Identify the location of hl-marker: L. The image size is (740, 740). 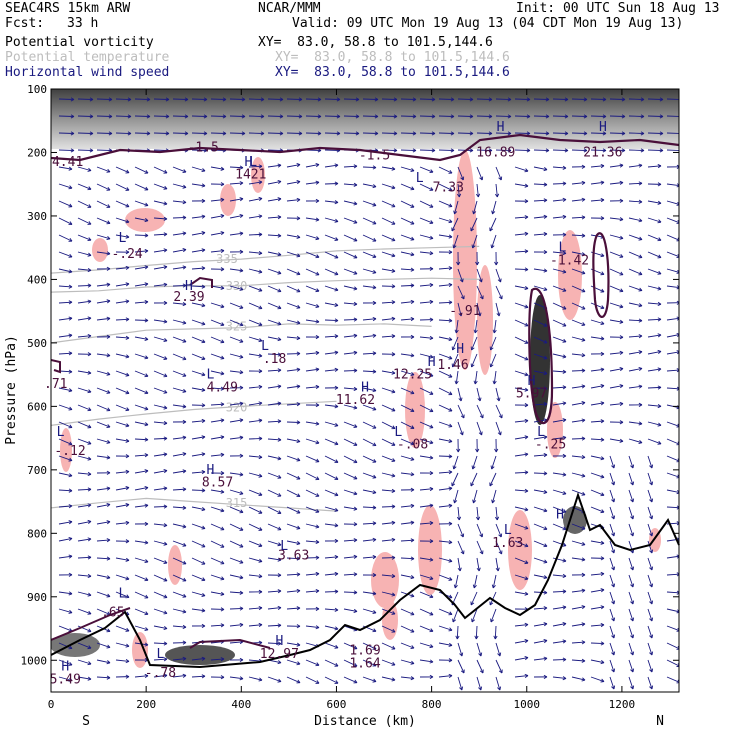
(541, 432).